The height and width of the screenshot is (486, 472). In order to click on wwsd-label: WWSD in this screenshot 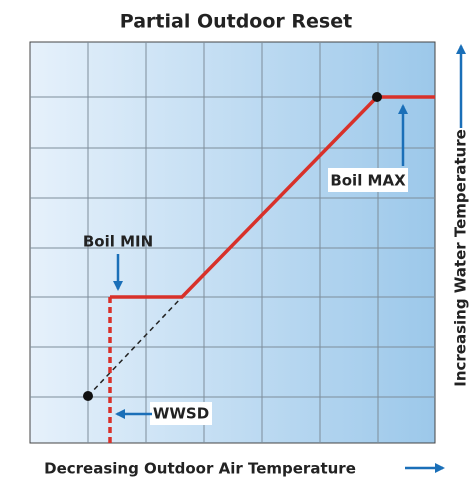, I will do `click(181, 414)`.